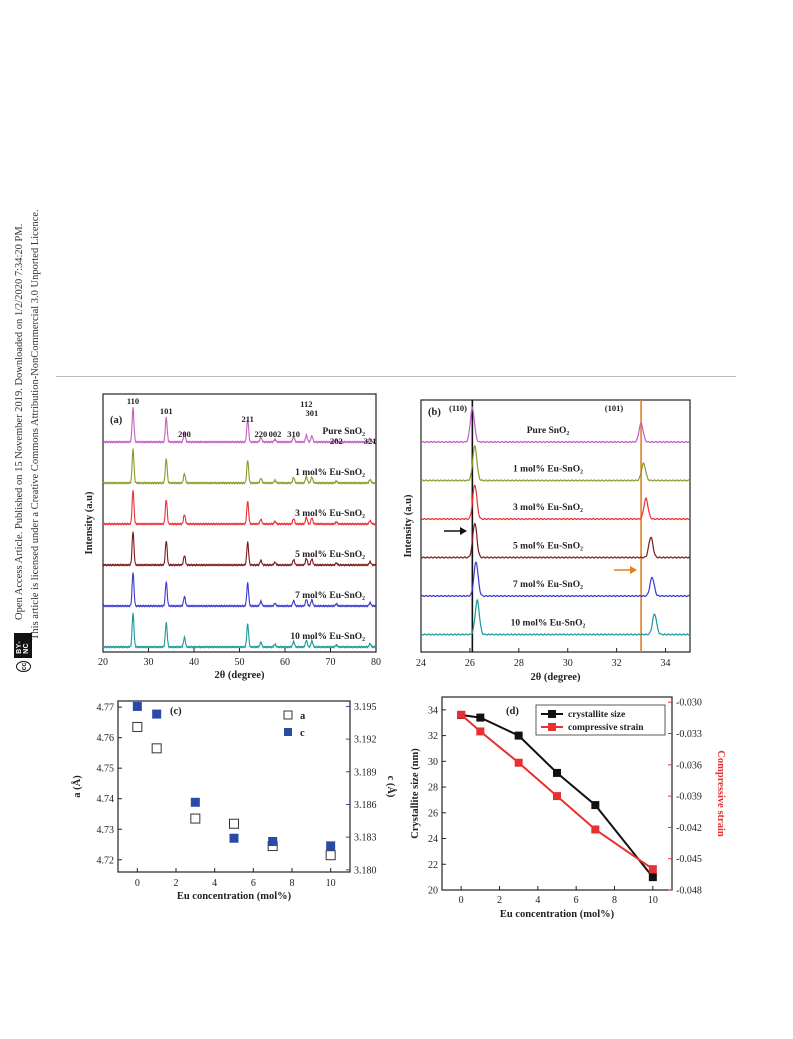  I want to click on panel-a-xtick-label: 70, so click(331, 662).